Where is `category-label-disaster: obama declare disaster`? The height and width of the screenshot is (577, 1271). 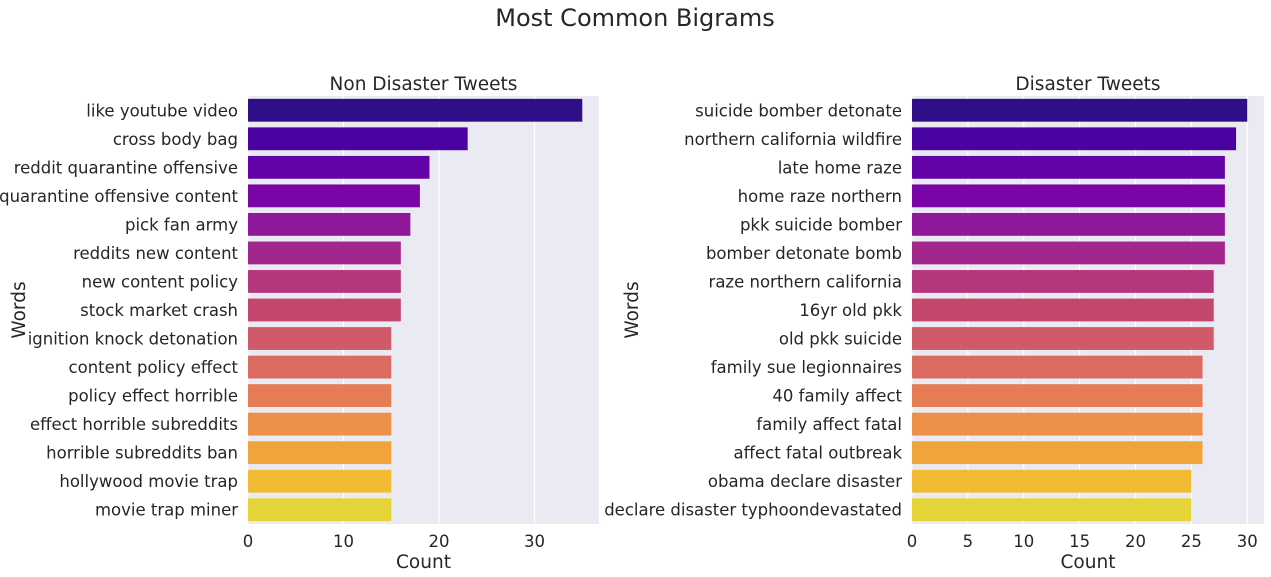
category-label-disaster: obama declare disaster is located at coordinates (805, 481).